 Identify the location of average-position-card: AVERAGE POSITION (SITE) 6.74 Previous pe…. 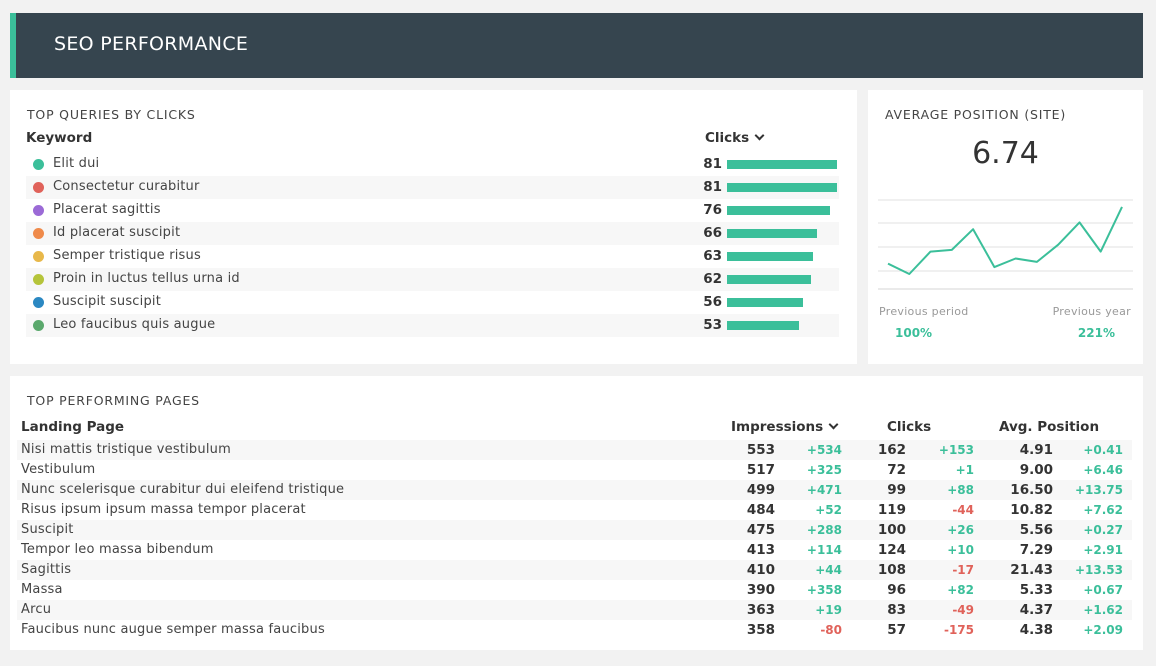
(1005, 227).